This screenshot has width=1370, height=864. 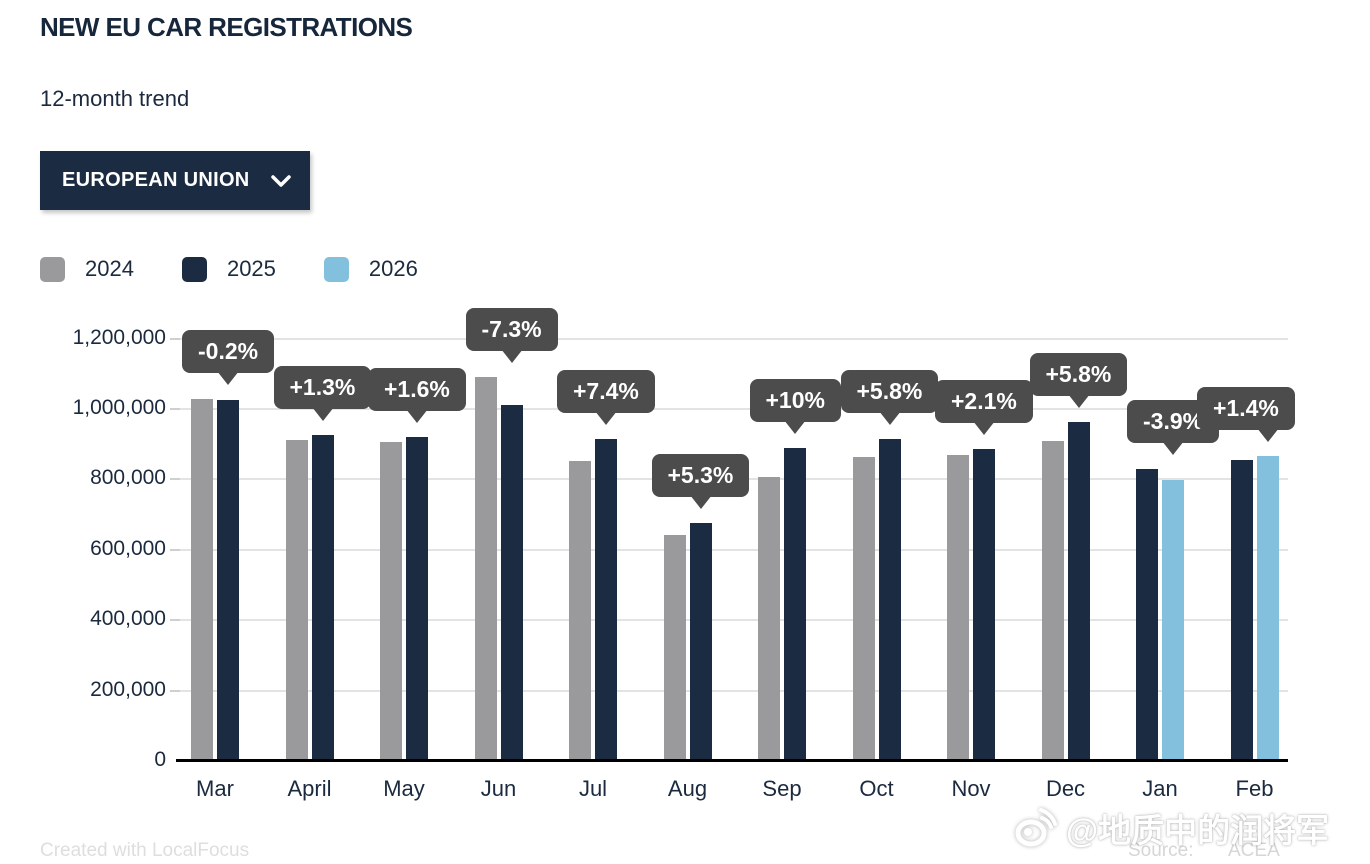 What do you see at coordinates (511, 330) in the screenshot?
I see `change-tooltip-jun: -7.3%` at bounding box center [511, 330].